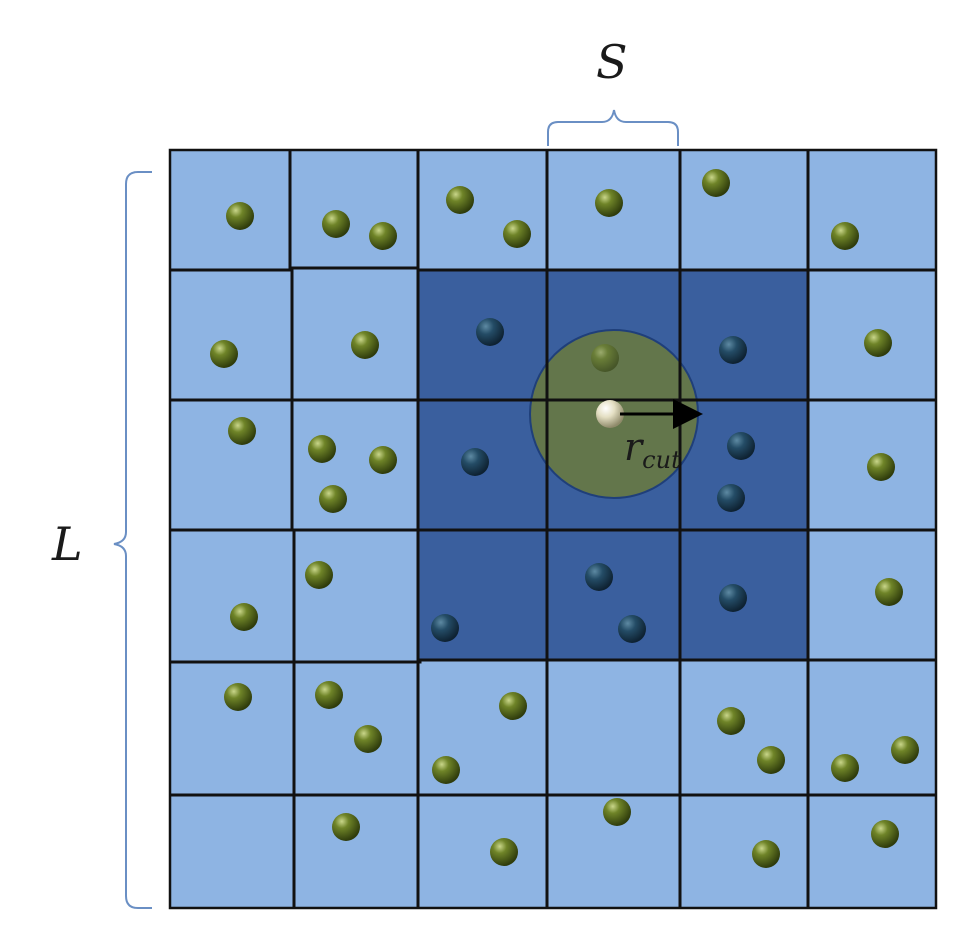  What do you see at coordinates (613, 127) in the screenshot?
I see `cell-size-brace` at bounding box center [613, 127].